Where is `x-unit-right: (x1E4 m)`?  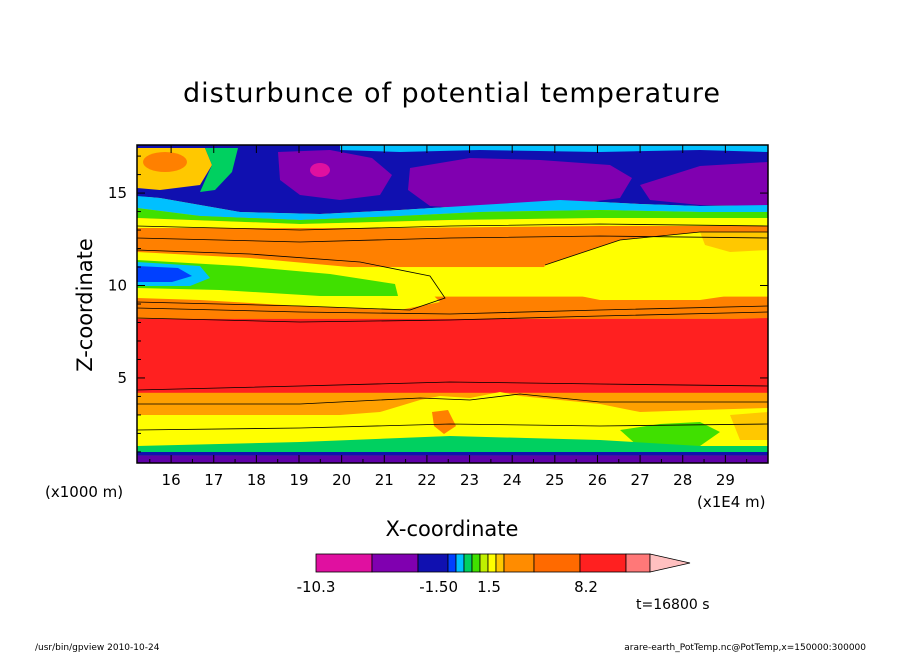
x-unit-right: (x1E4 m) is located at coordinates (731, 502).